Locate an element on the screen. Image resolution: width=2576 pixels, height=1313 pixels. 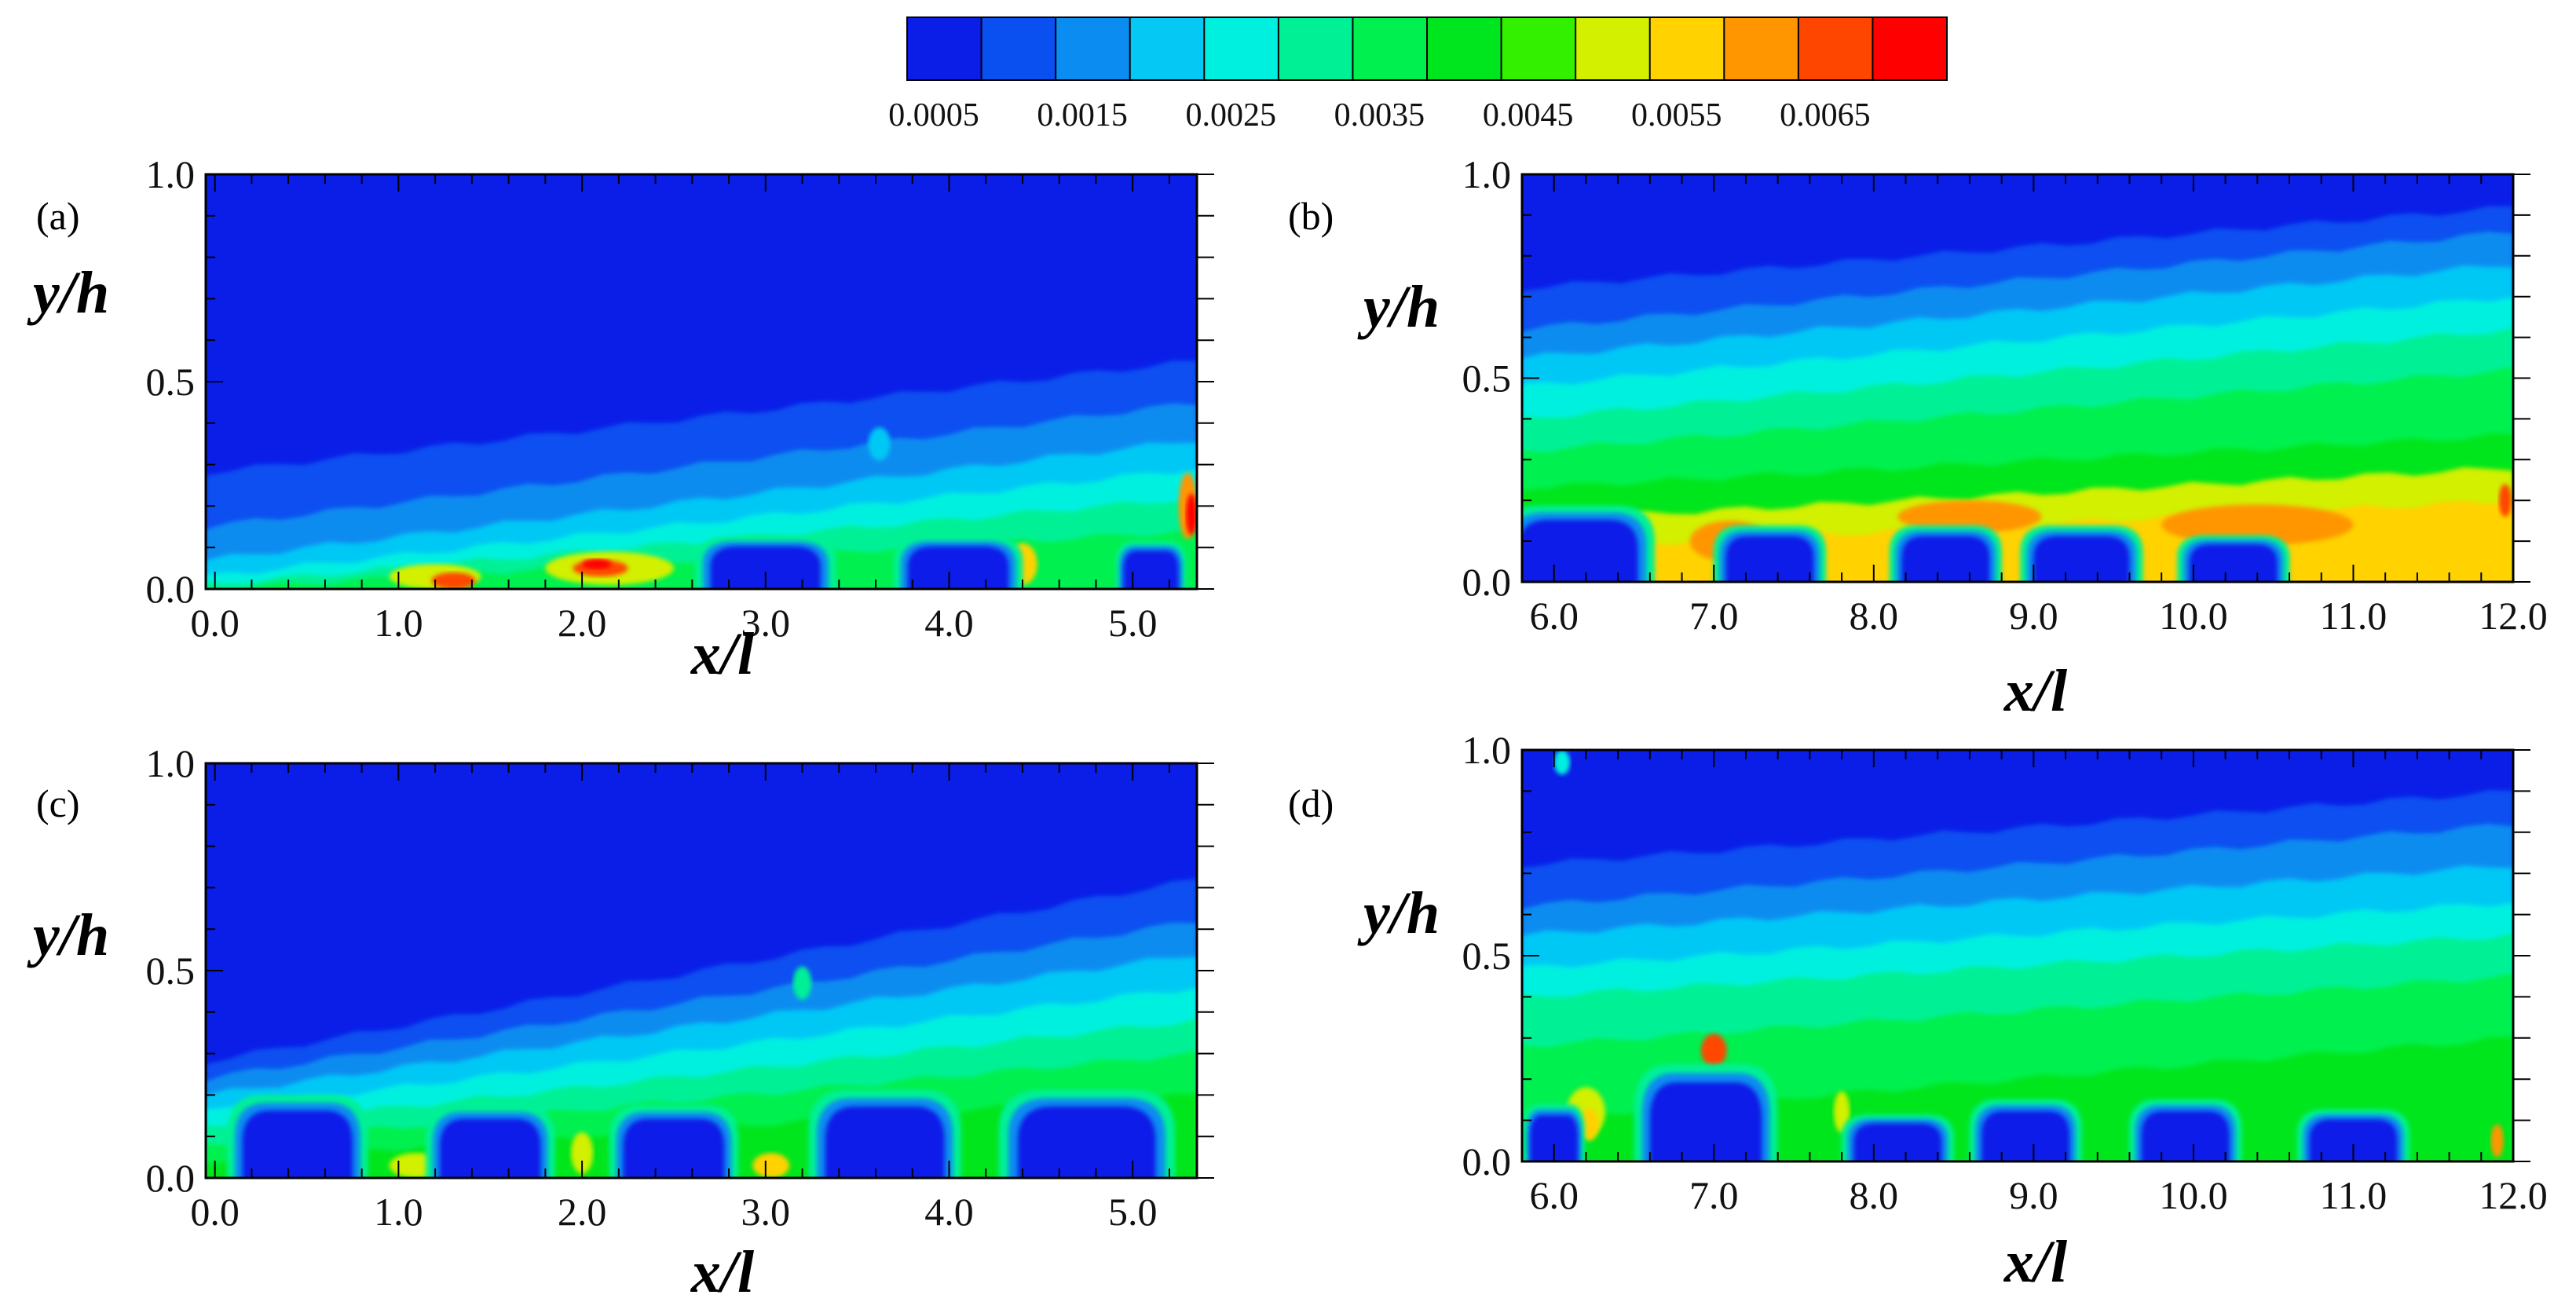
x-axis-title-d: x/l is located at coordinates (2035, 1262).